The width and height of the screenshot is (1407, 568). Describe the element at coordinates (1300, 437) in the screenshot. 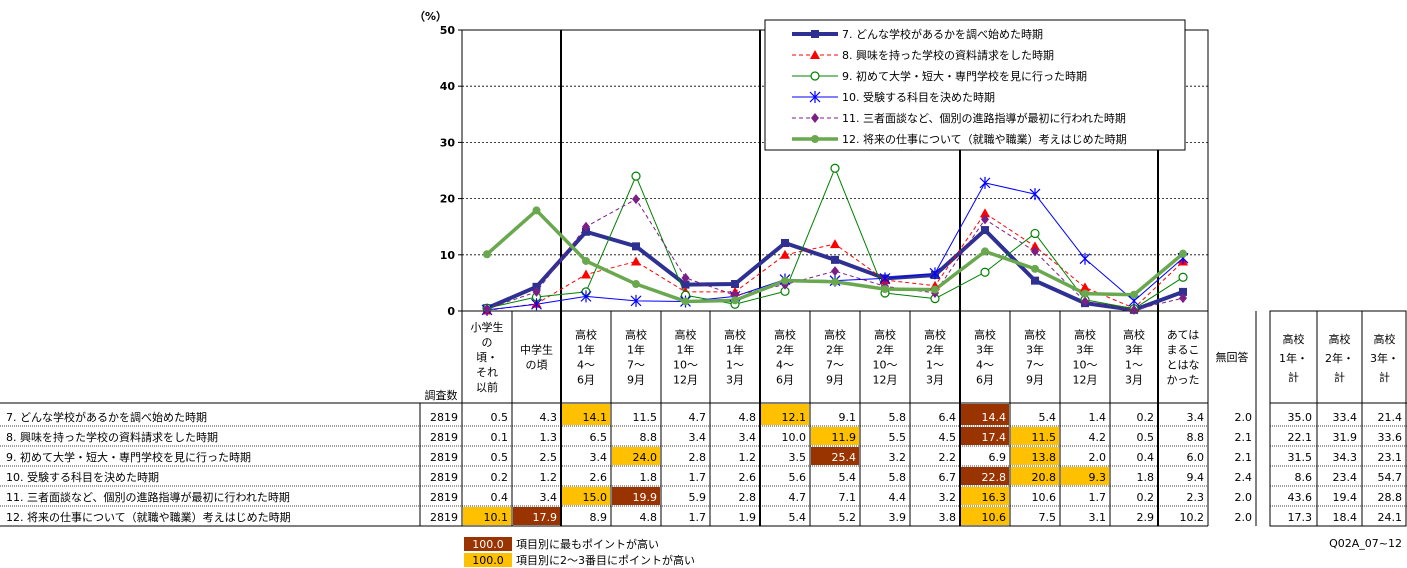

I see `total-cell: 22.1` at that location.